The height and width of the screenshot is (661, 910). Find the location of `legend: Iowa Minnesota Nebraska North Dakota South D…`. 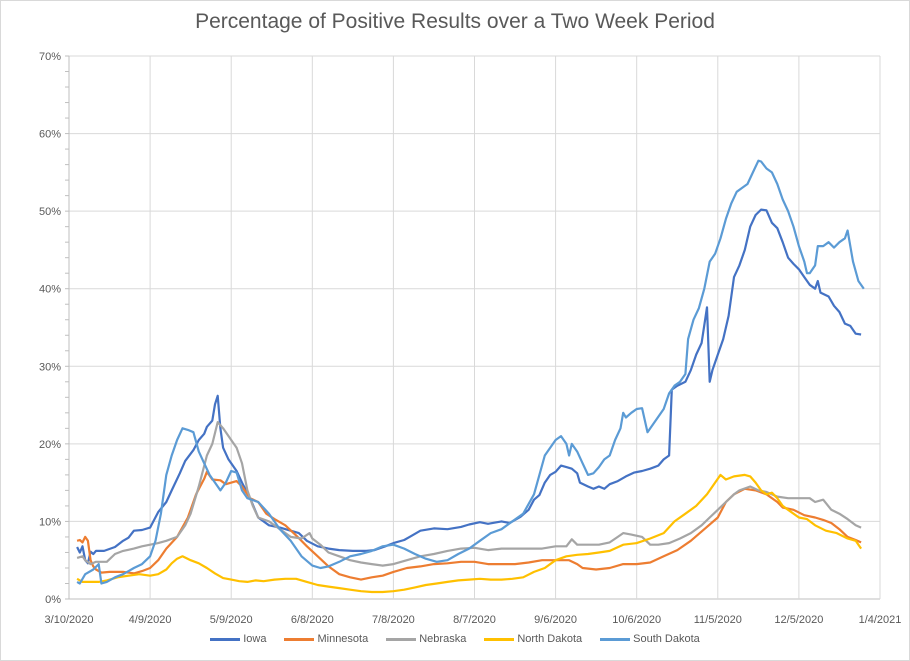

legend: Iowa Minnesota Nebraska North Dakota South D… is located at coordinates (455, 639).